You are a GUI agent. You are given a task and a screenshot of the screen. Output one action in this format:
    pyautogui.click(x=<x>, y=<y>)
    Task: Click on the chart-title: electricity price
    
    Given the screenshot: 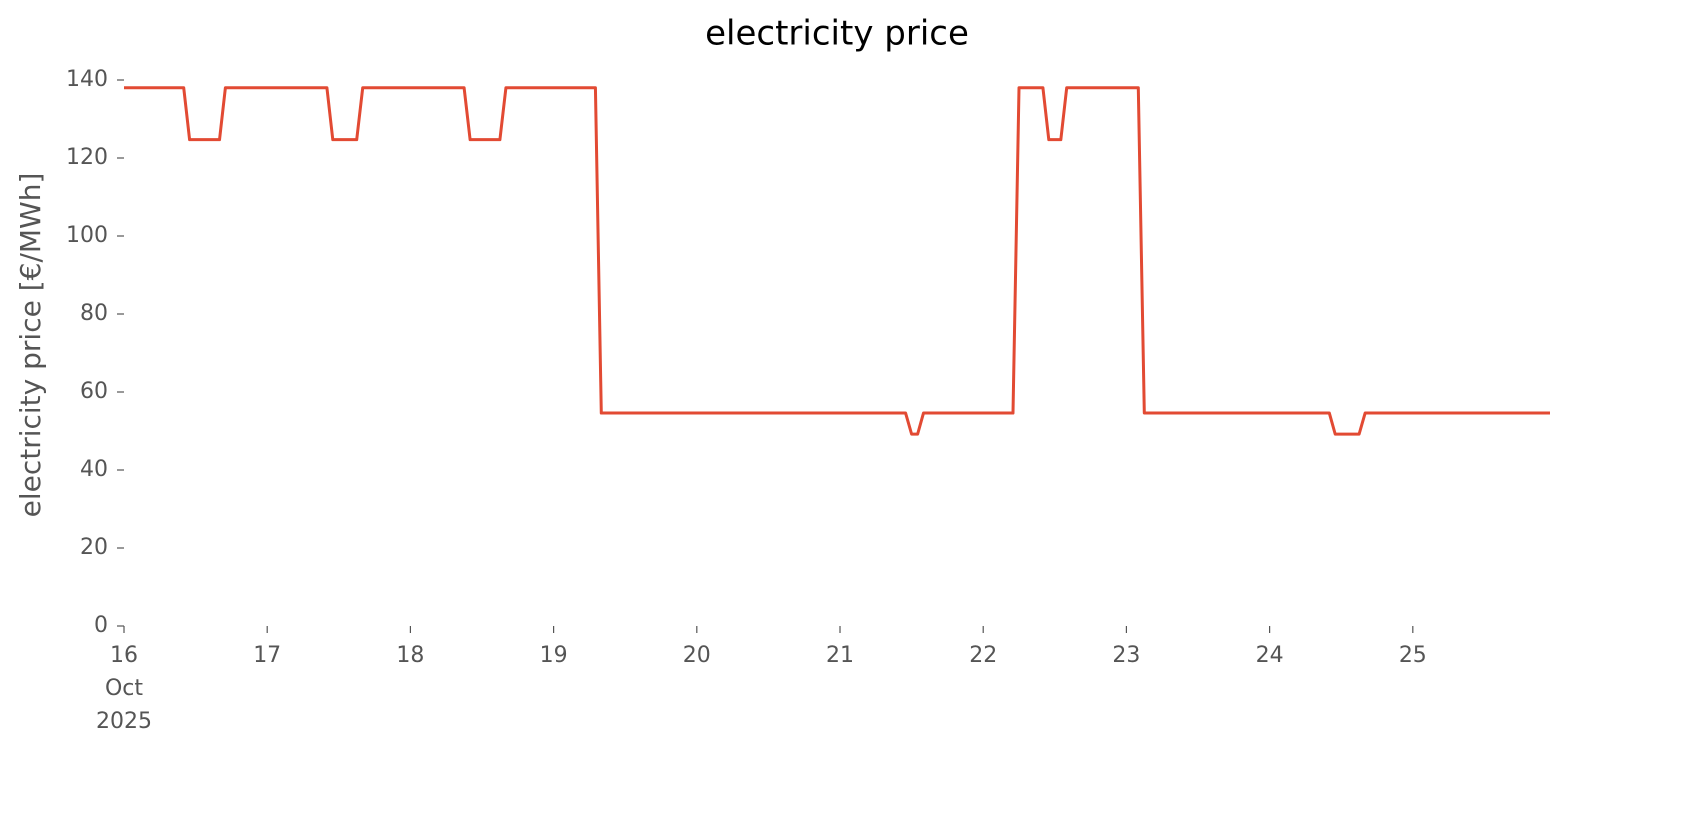 What is the action you would take?
    pyautogui.click(x=837, y=34)
    